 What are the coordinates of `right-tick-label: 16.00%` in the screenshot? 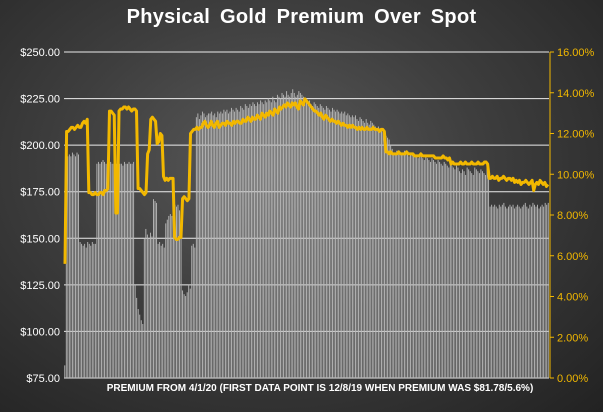 It's located at (576, 53).